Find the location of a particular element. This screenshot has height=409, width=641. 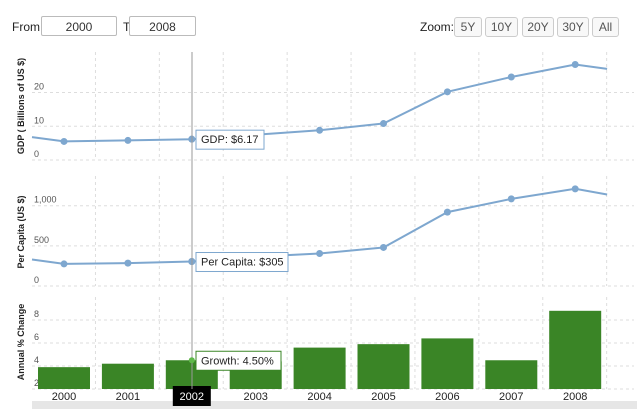

x-tick-label: 2004 is located at coordinates (319, 397).